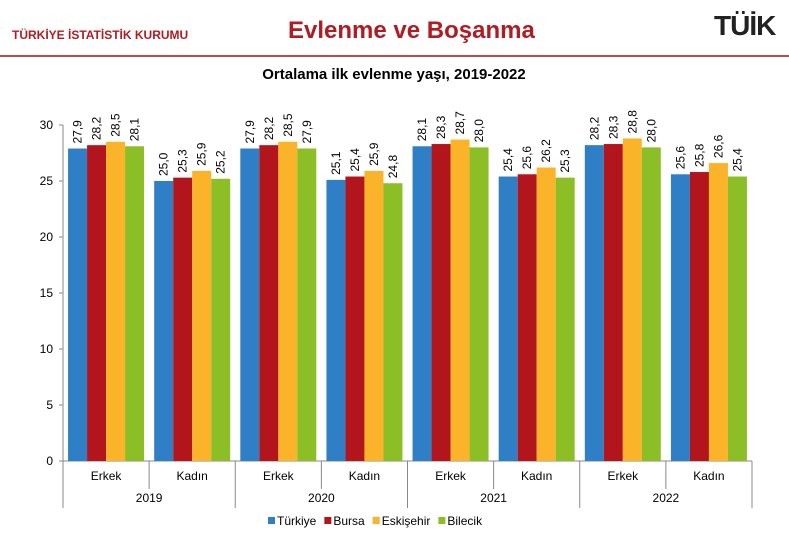 This screenshot has width=789, height=537. What do you see at coordinates (47, 349) in the screenshot?
I see `y-tick-label: 10` at bounding box center [47, 349].